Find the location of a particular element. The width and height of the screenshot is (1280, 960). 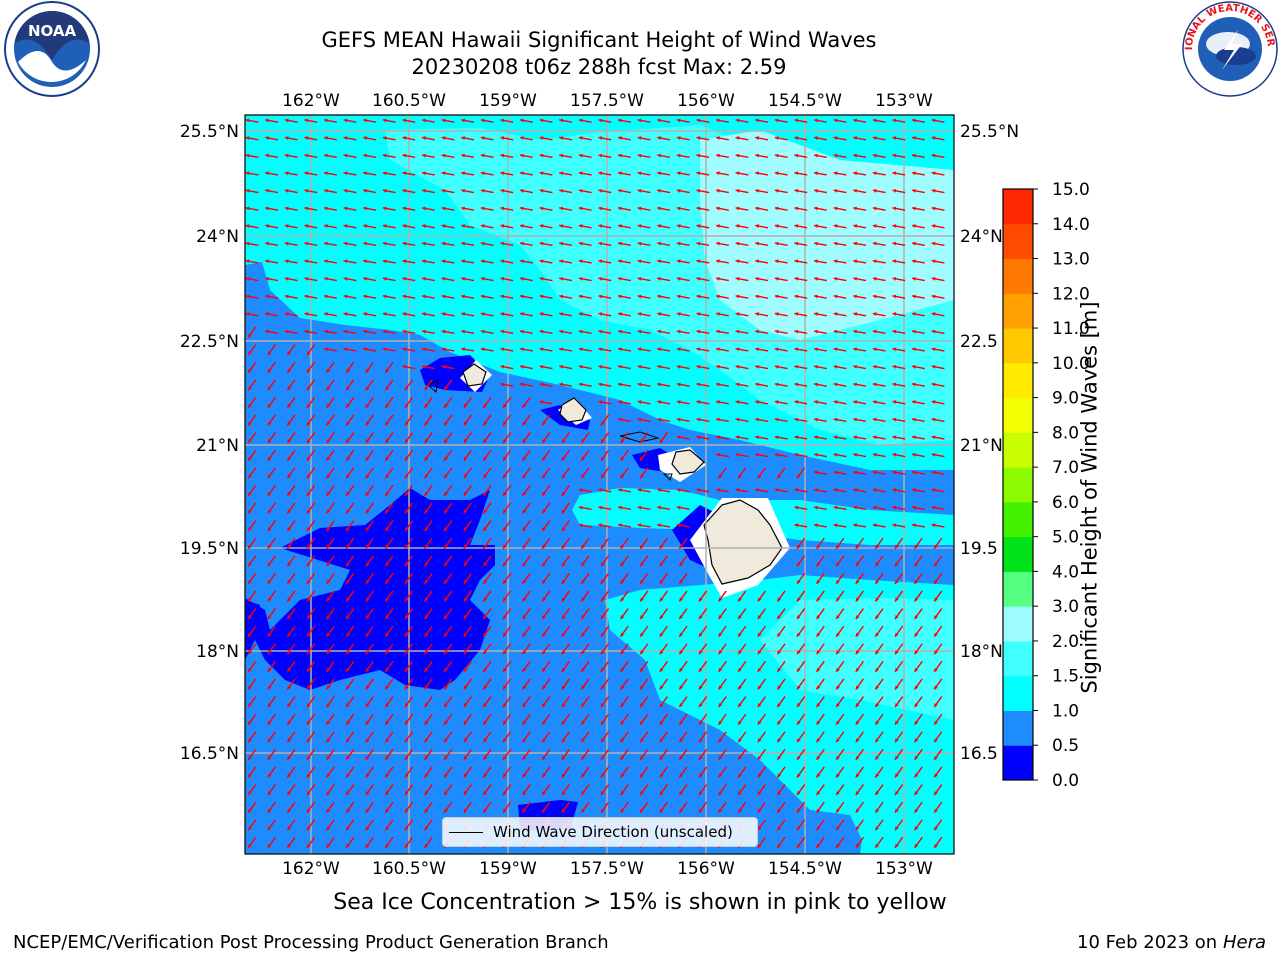

colorbar-tick-label: 4.0 is located at coordinates (1065, 572).